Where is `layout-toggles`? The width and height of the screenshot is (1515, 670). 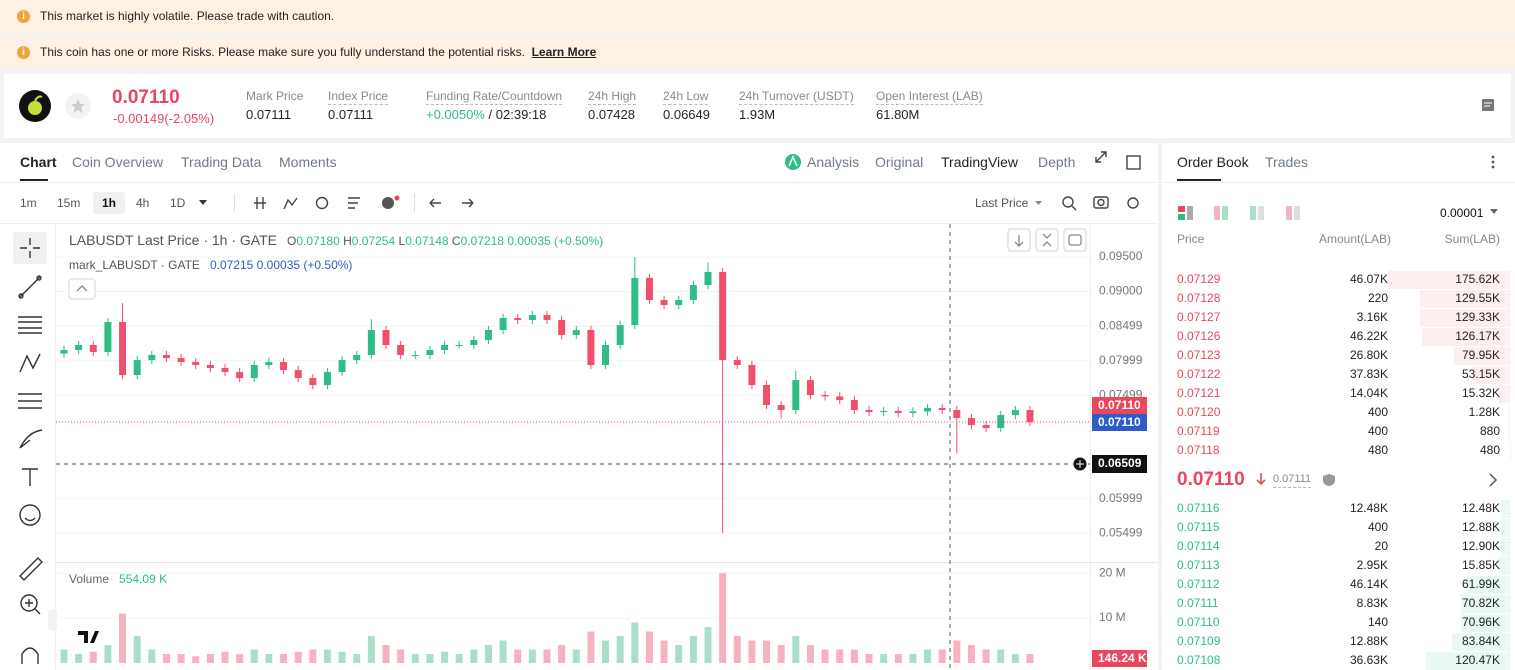
layout-toggles is located at coordinates (1241, 213).